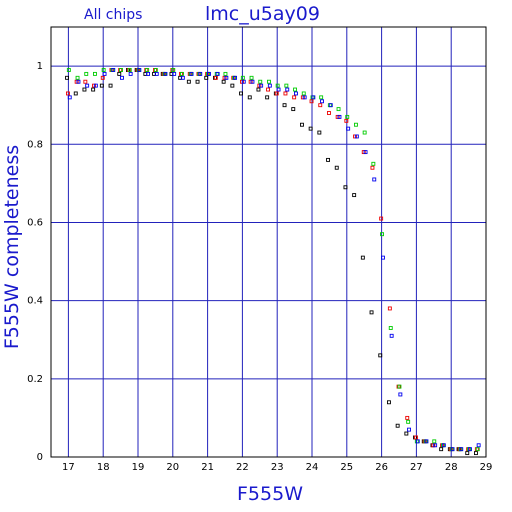 Image resolution: width=512 pixels, height=512 pixels. I want to click on y-tick-label: 0.6, so click(35, 222).